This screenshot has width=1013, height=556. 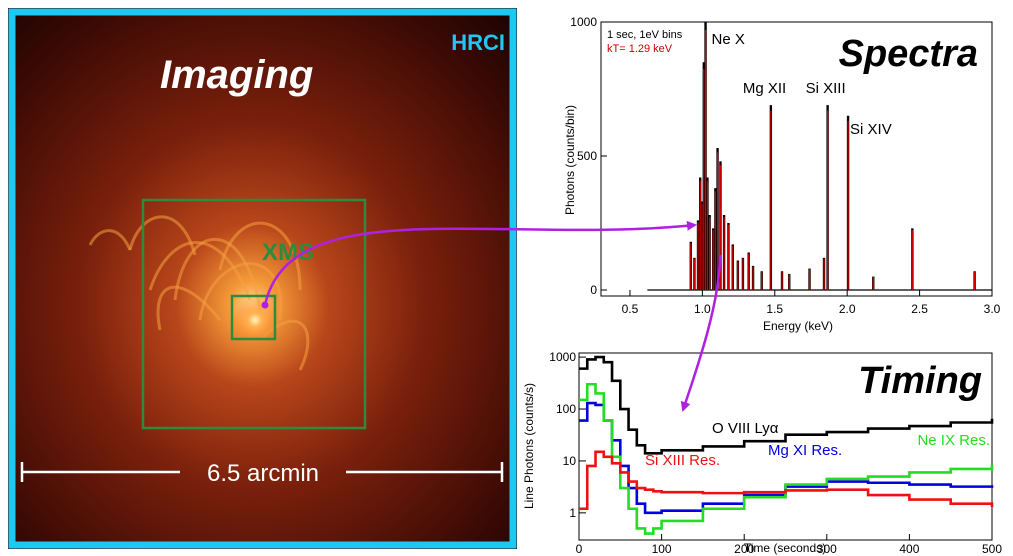 What do you see at coordinates (702, 309) in the screenshot?
I see `spectra-x-tick-label: 1.0` at bounding box center [702, 309].